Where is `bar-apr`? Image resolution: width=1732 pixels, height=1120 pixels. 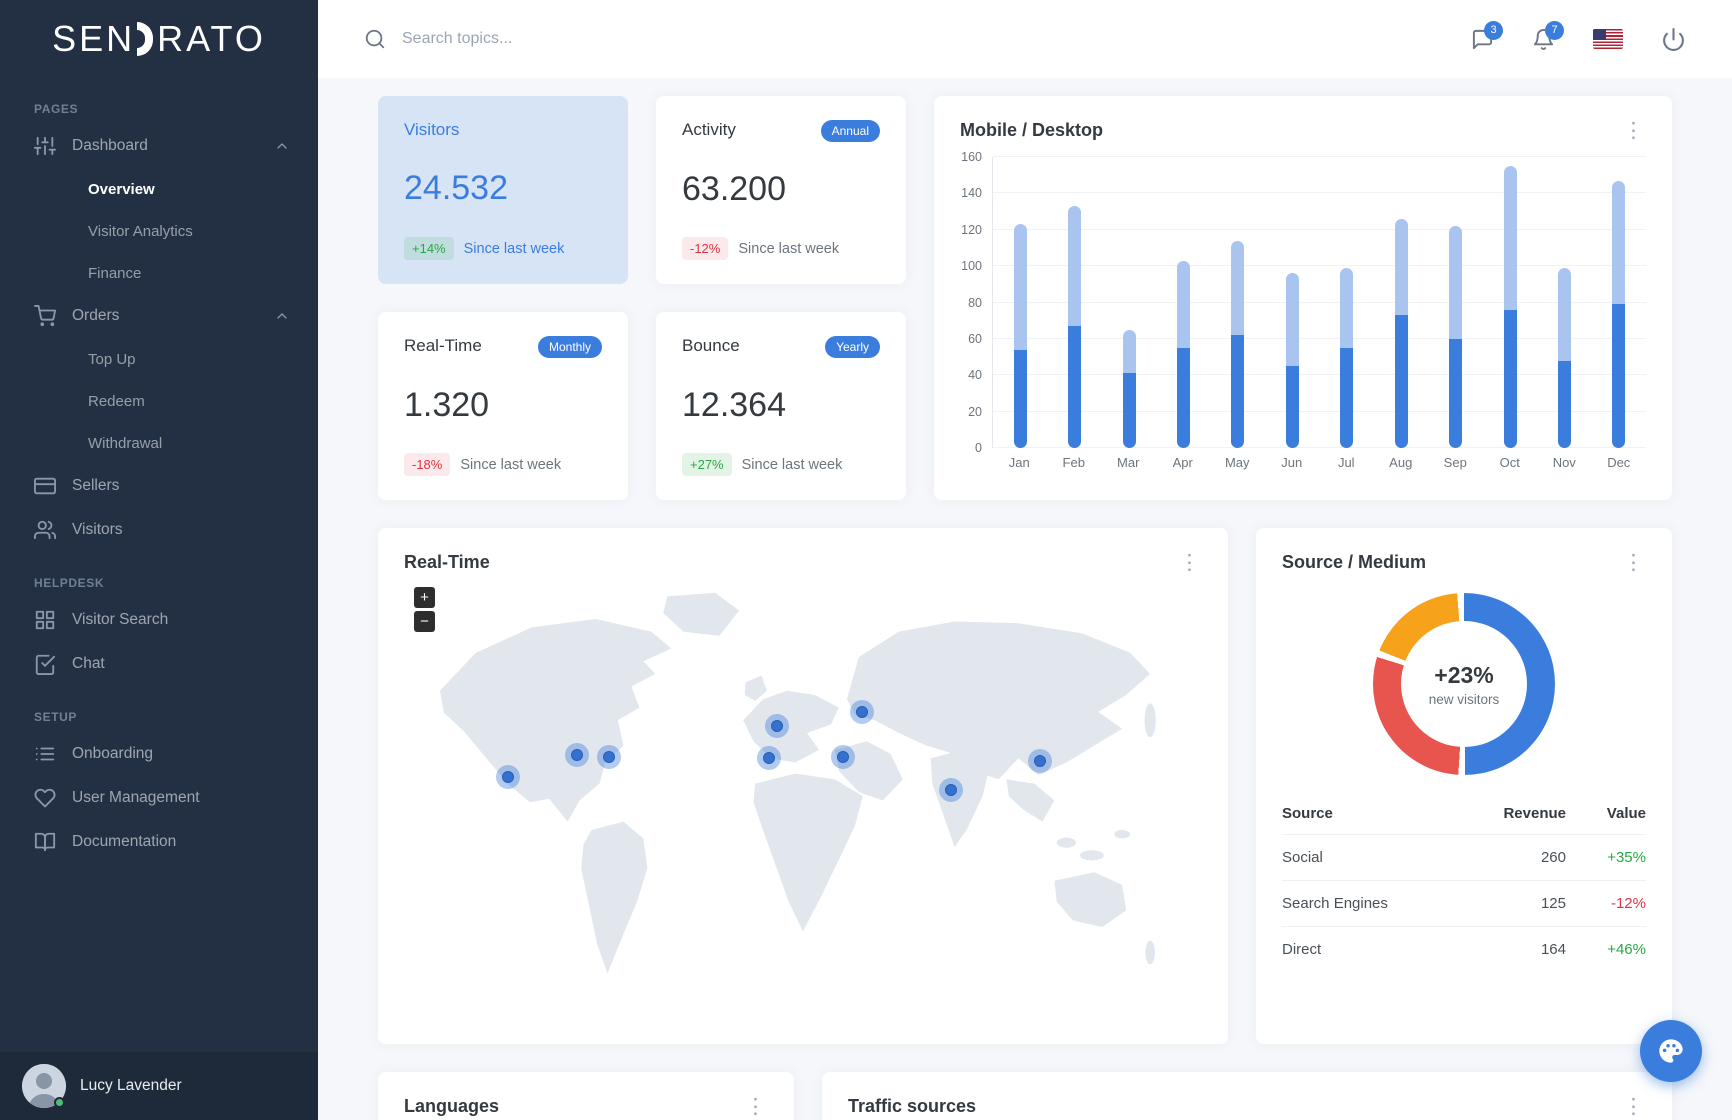 bar-apr is located at coordinates (1183, 302).